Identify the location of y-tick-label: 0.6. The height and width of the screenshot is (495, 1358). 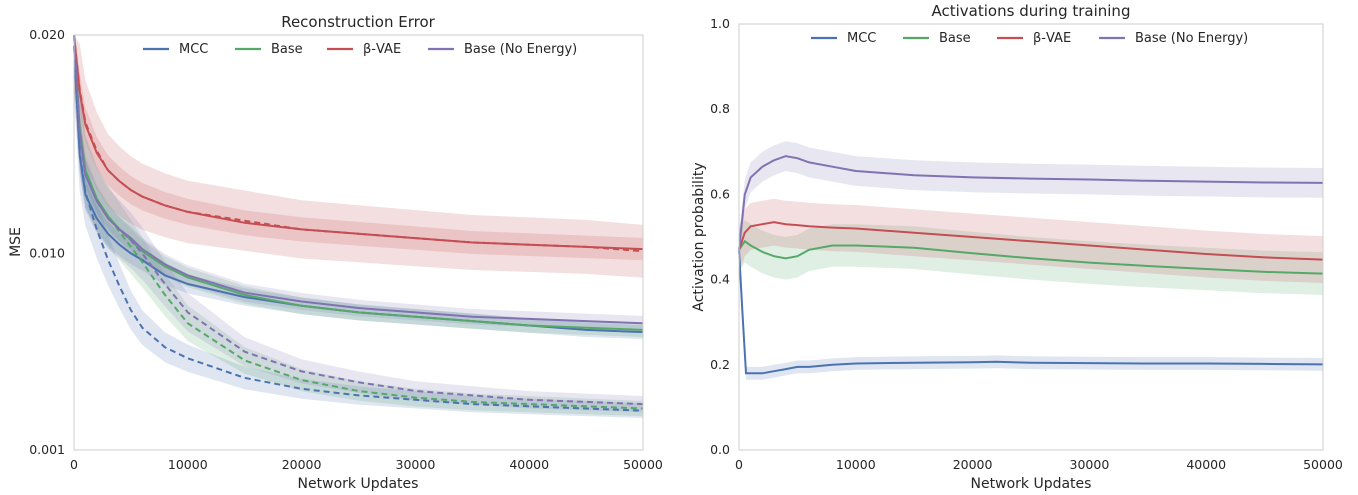
(720, 193).